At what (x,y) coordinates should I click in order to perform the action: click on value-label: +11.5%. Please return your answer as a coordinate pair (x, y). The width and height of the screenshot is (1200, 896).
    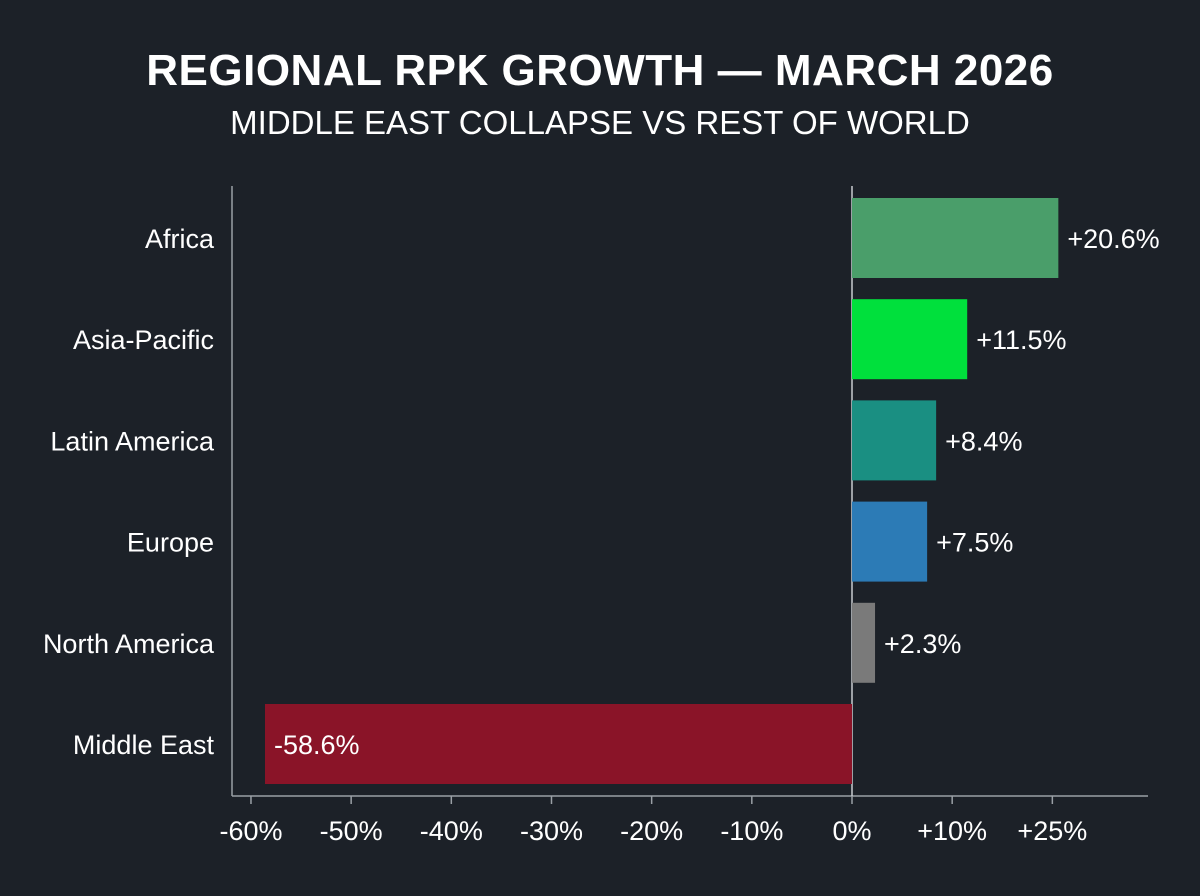
    Looking at the image, I should click on (1021, 340).